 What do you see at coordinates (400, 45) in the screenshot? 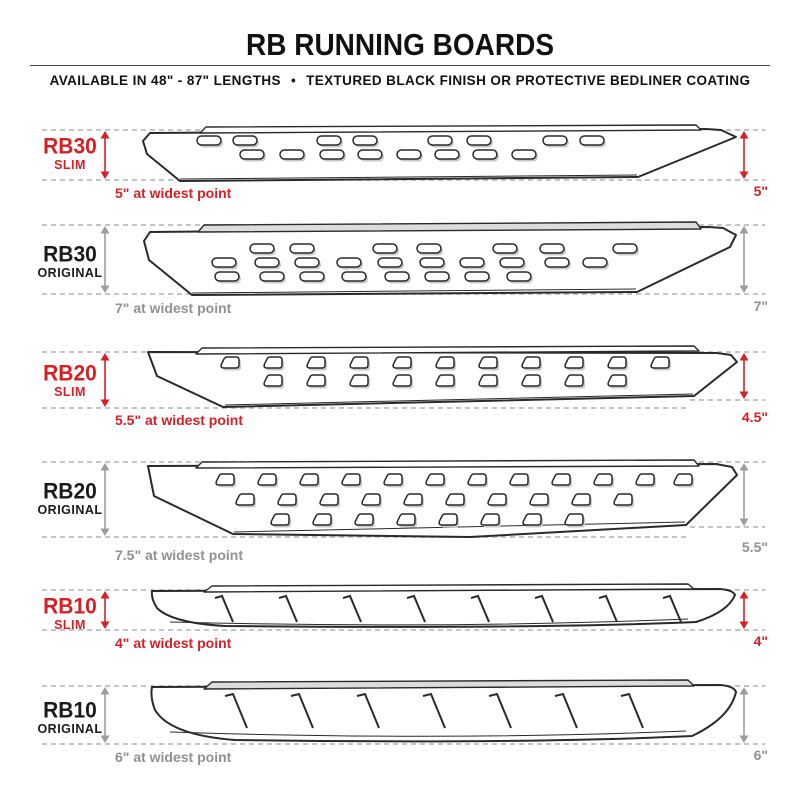
I see `page-title: RB RUNNING BOARDS` at bounding box center [400, 45].